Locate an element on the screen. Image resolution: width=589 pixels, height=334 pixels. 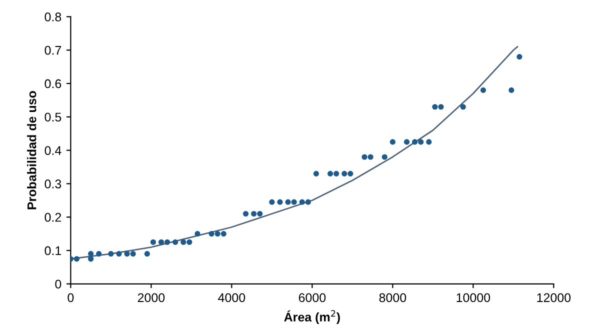
x-tick-label: 4000 is located at coordinates (232, 297).